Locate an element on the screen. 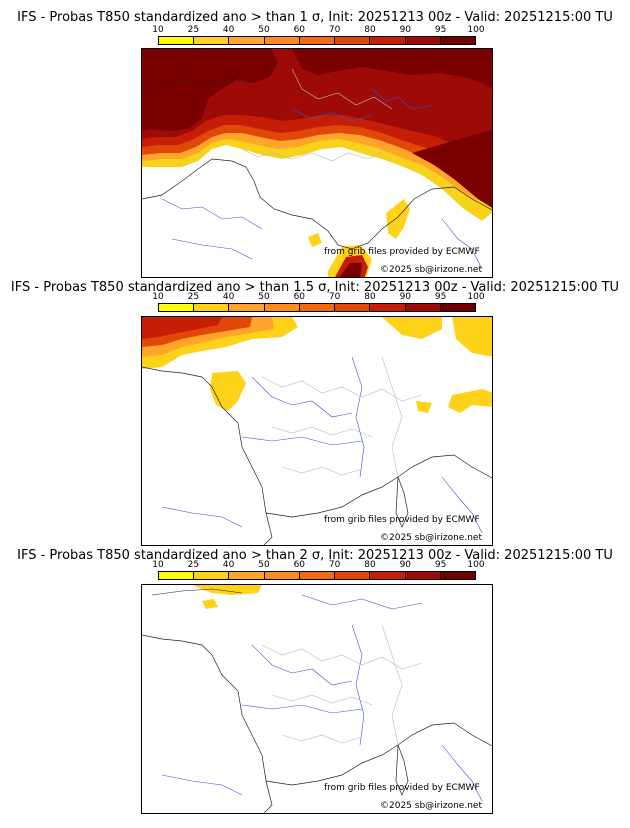  panel-2-colorbar: 10 25 40 50 60 70 80 90 95 100 is located at coordinates (318, 302).